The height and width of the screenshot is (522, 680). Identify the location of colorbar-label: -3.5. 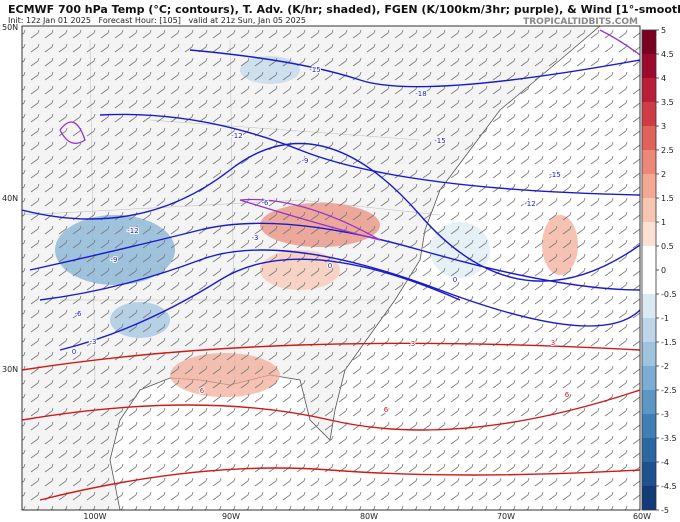
(669, 438).